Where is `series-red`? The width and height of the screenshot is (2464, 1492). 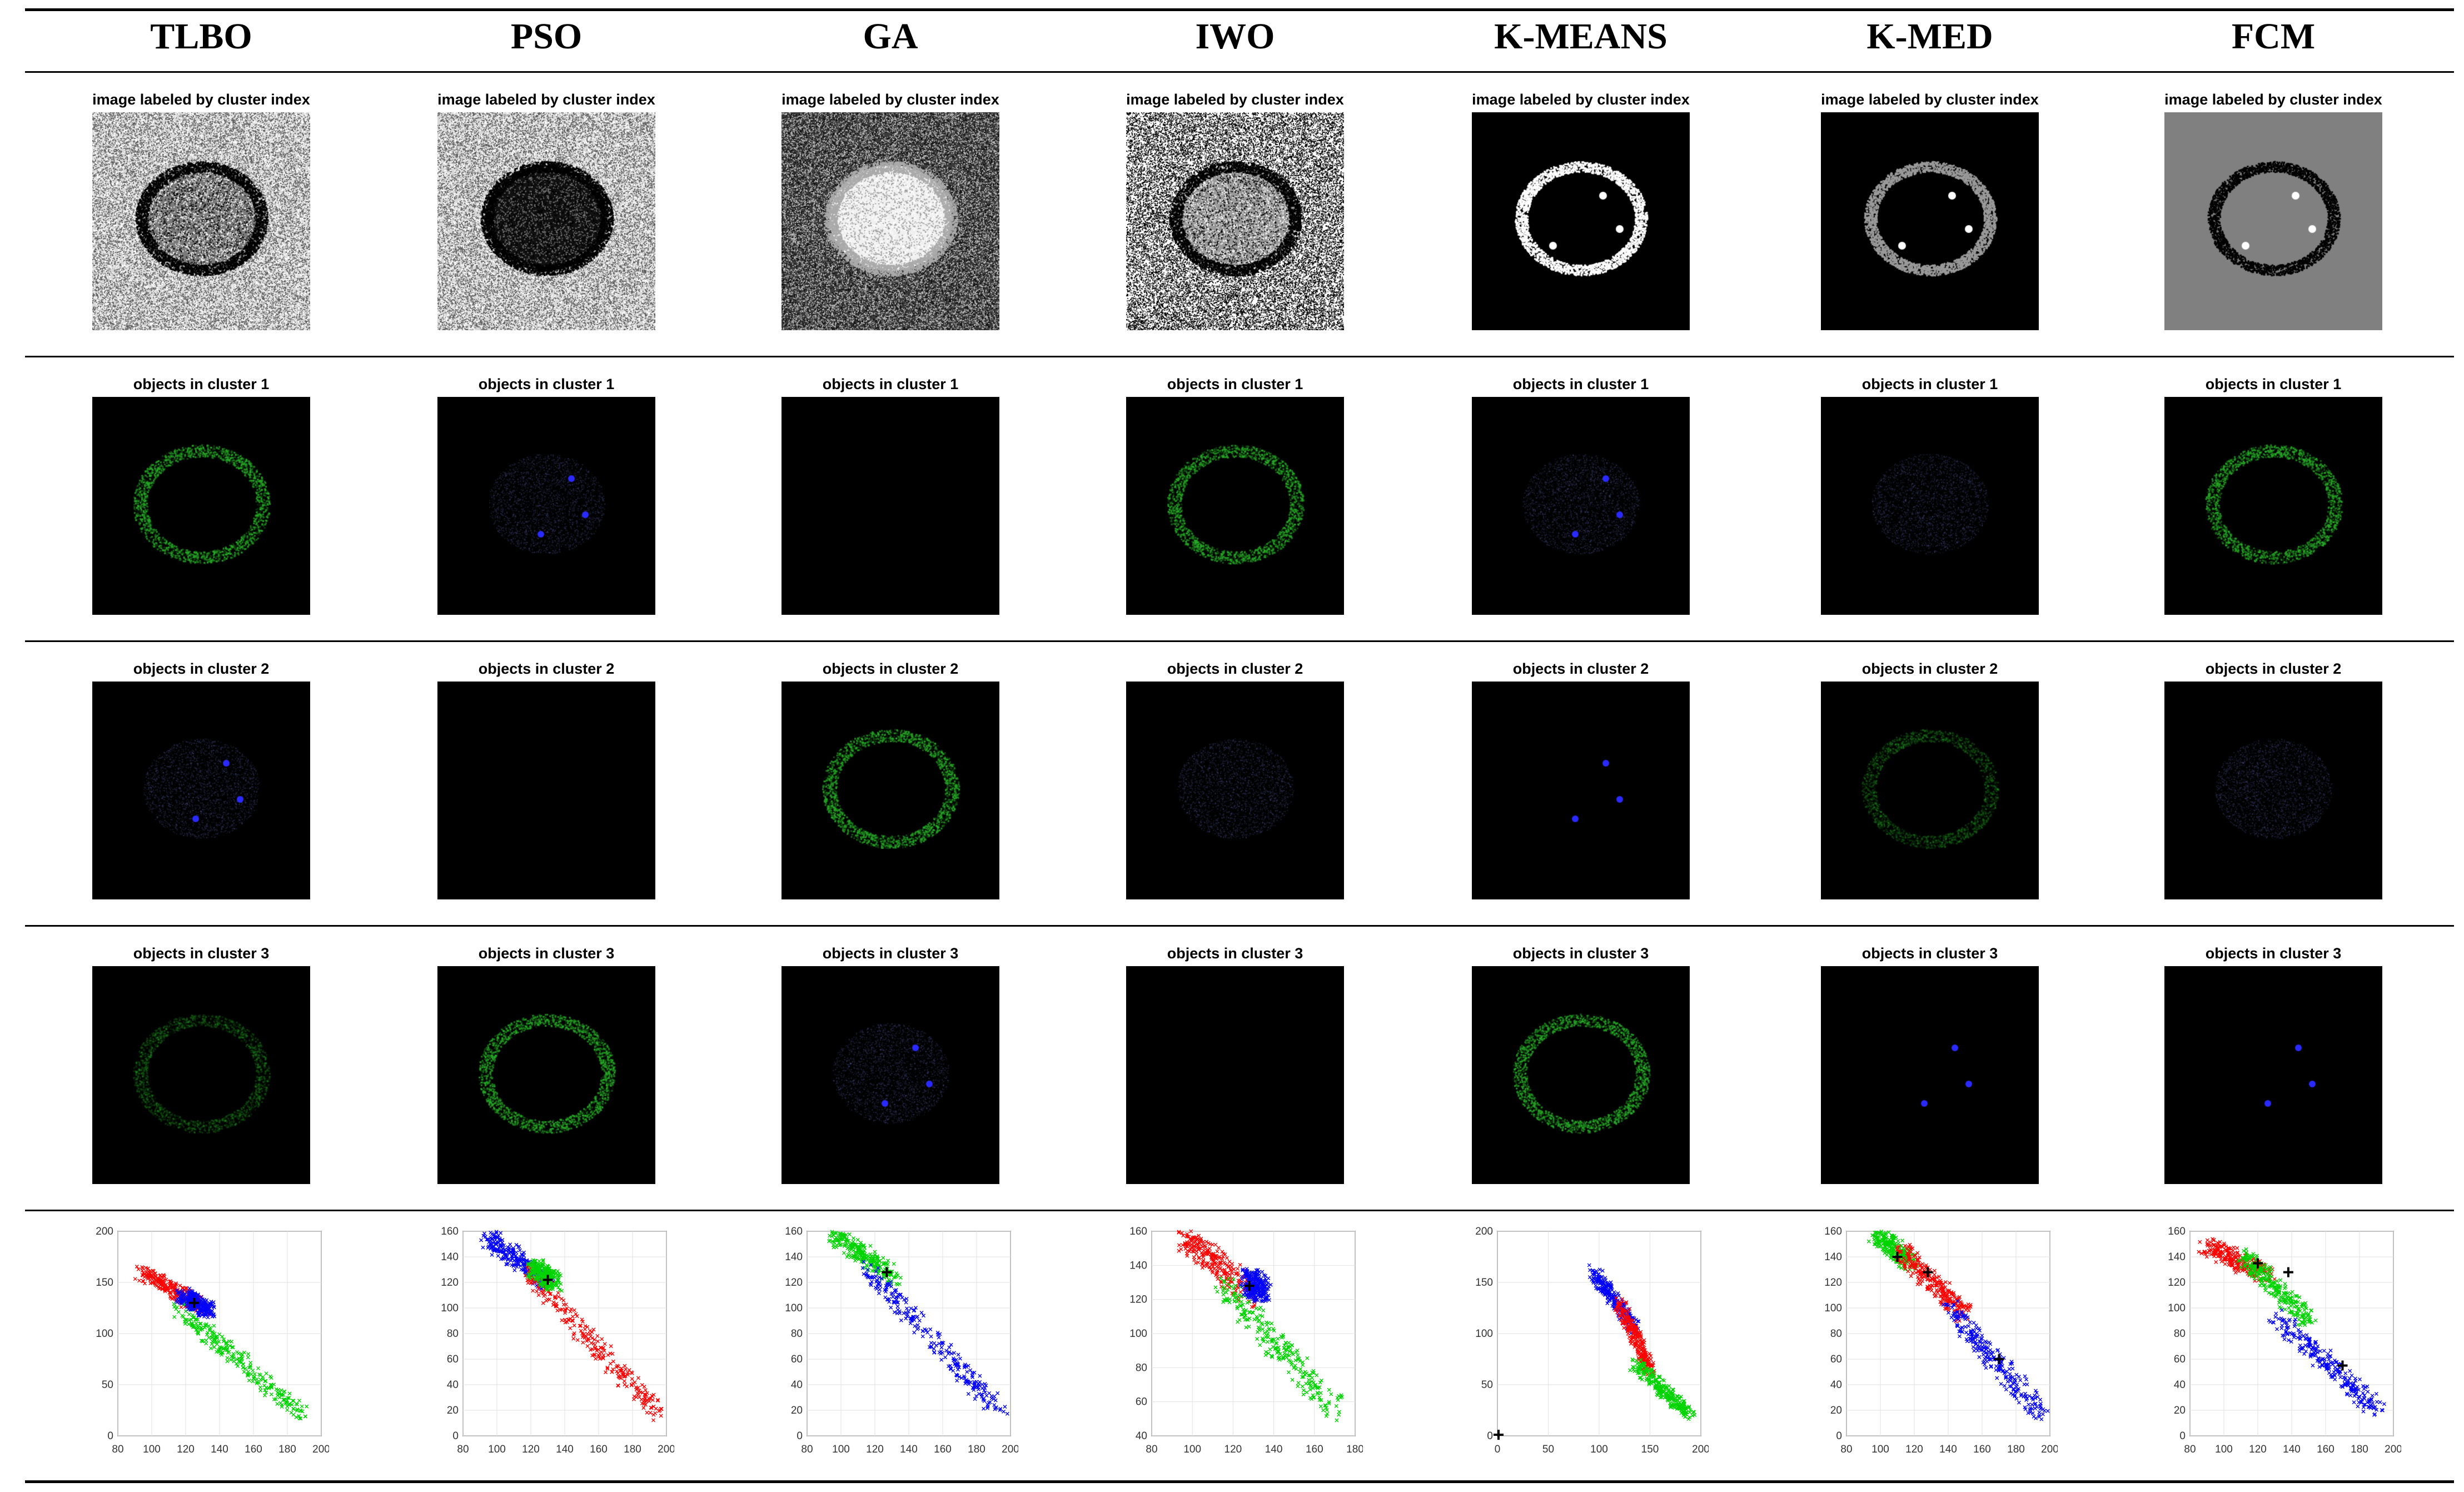
series-red is located at coordinates (1934, 1283).